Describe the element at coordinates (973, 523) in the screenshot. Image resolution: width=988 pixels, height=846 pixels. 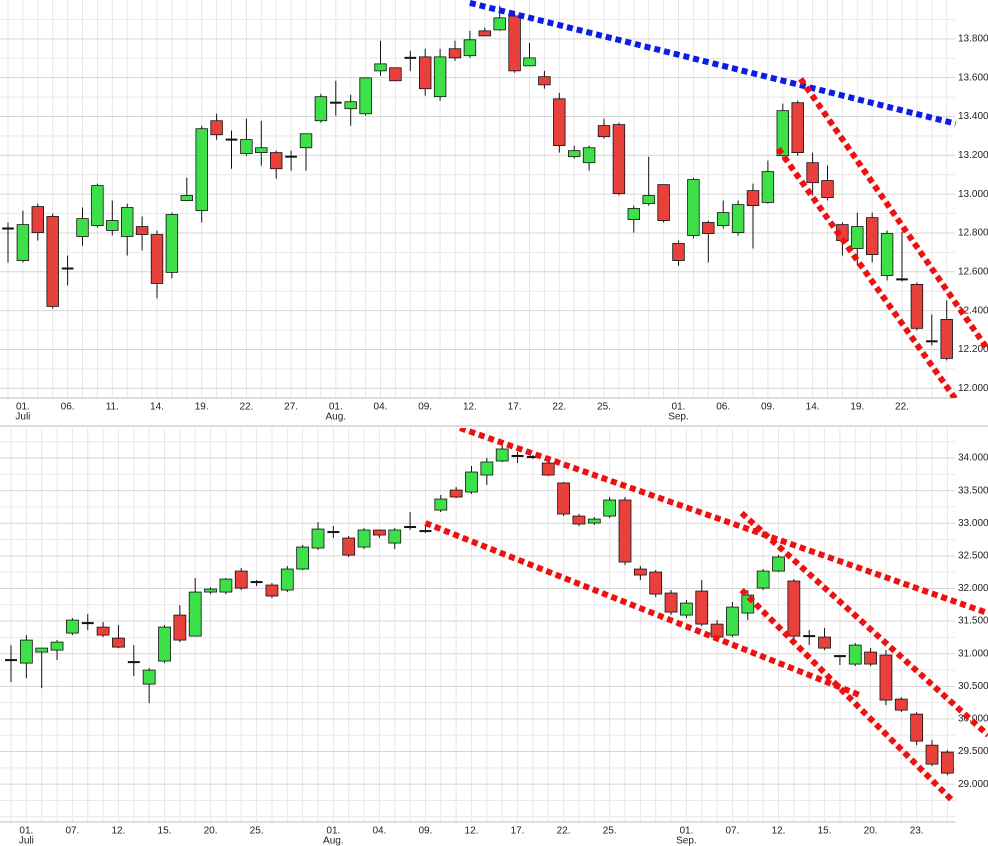
I see `y-tick-label: 33.000` at that location.